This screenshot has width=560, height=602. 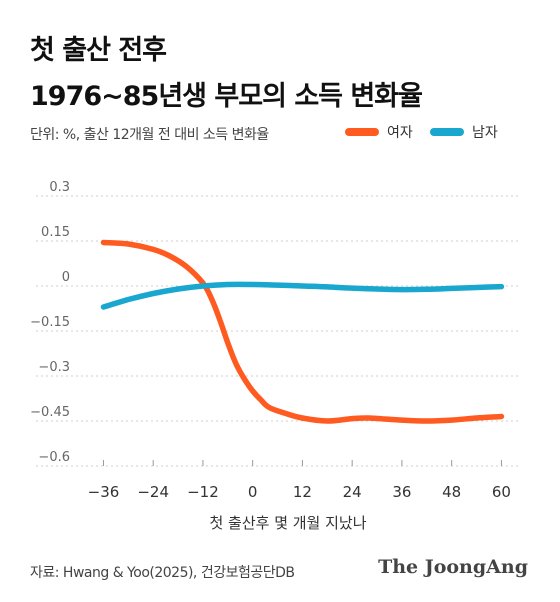 I want to click on y-tick-label: −0.6, so click(x=54, y=457).